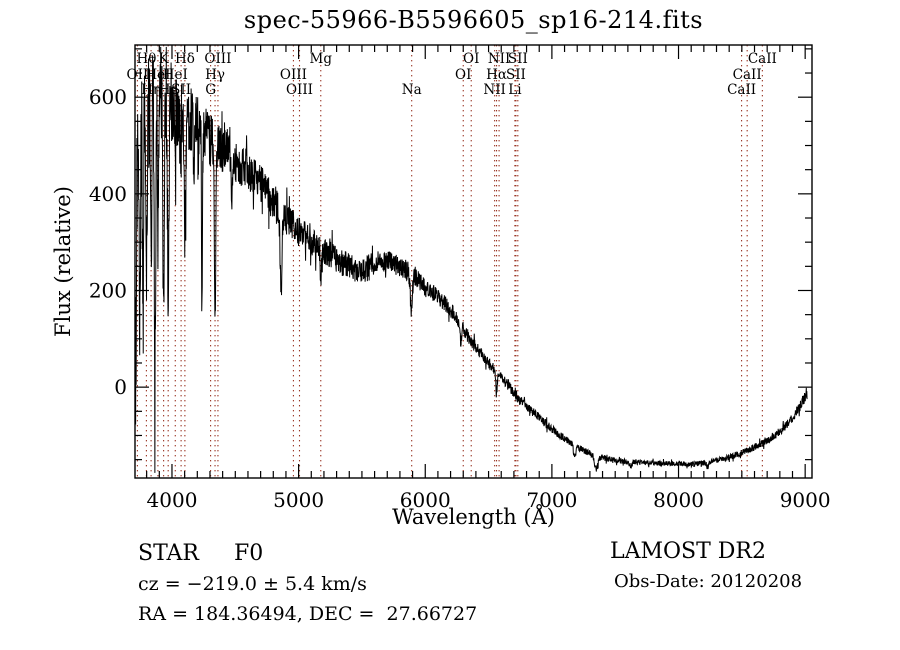 Image resolution: width=900 pixels, height=650 pixels. I want to click on coordinates-label: RA = 184.36494, DEC = 27.66727, so click(308, 614).